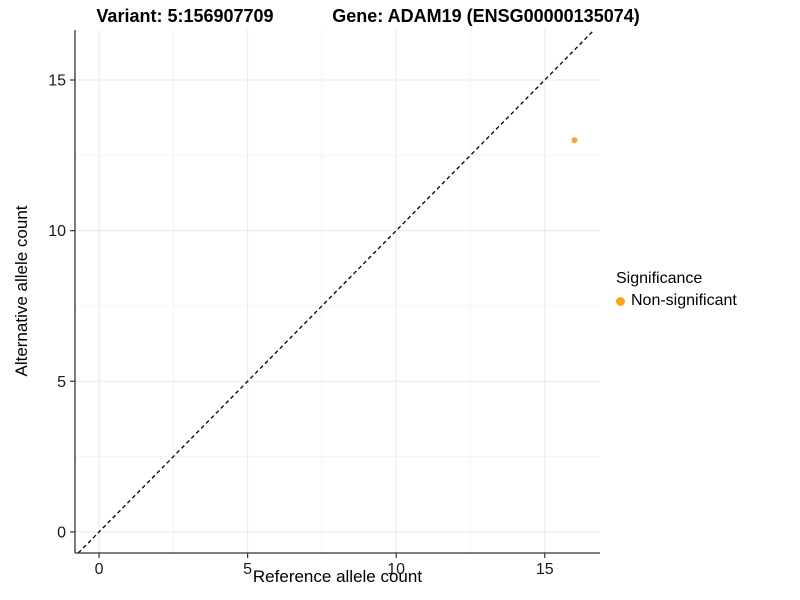 The height and width of the screenshot is (600, 800). I want to click on data-point, so click(574, 140).